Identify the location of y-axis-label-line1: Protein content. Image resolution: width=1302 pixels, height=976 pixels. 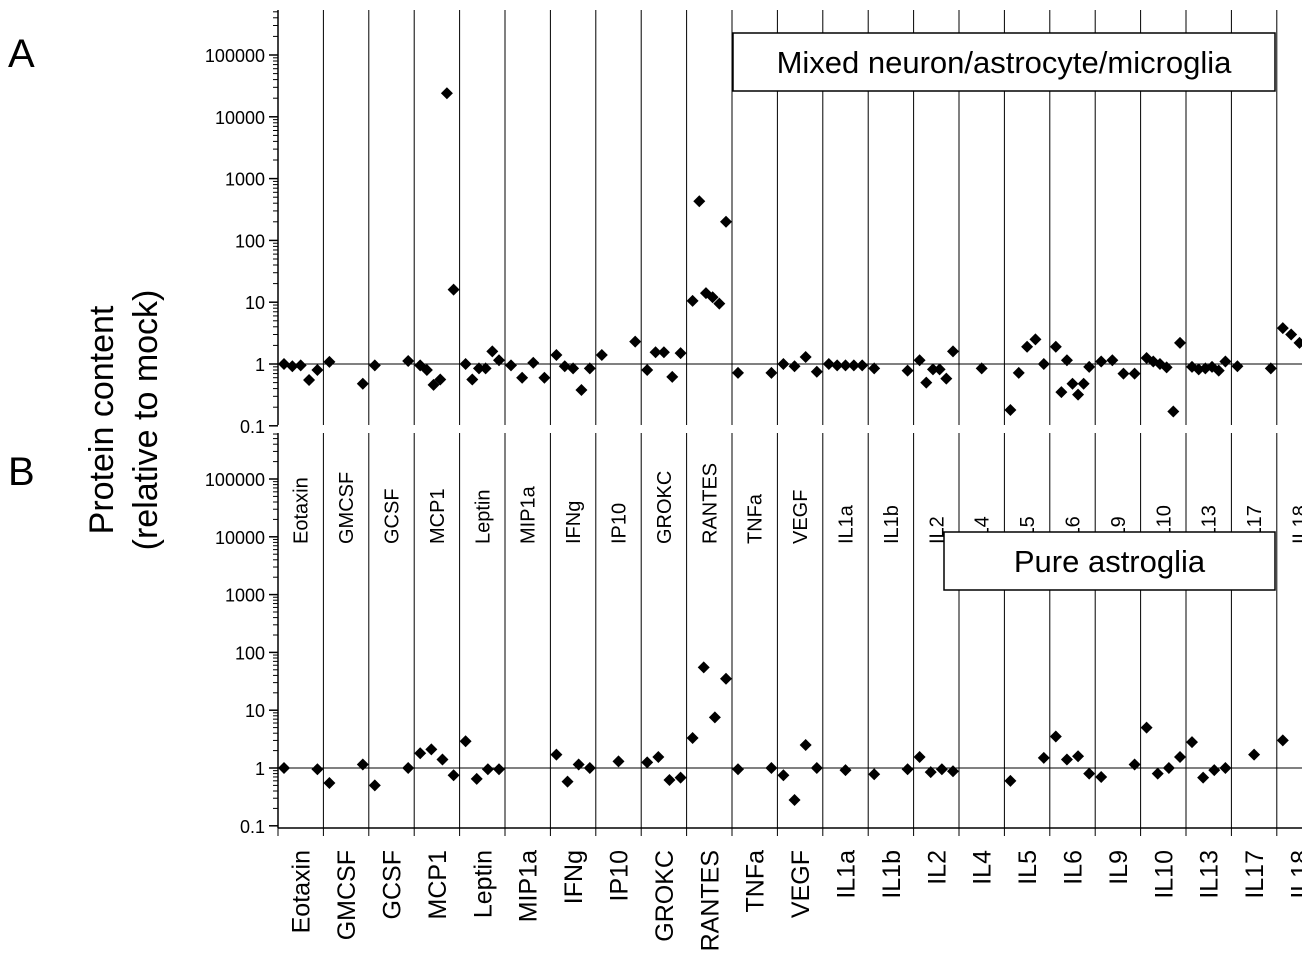
(102, 419).